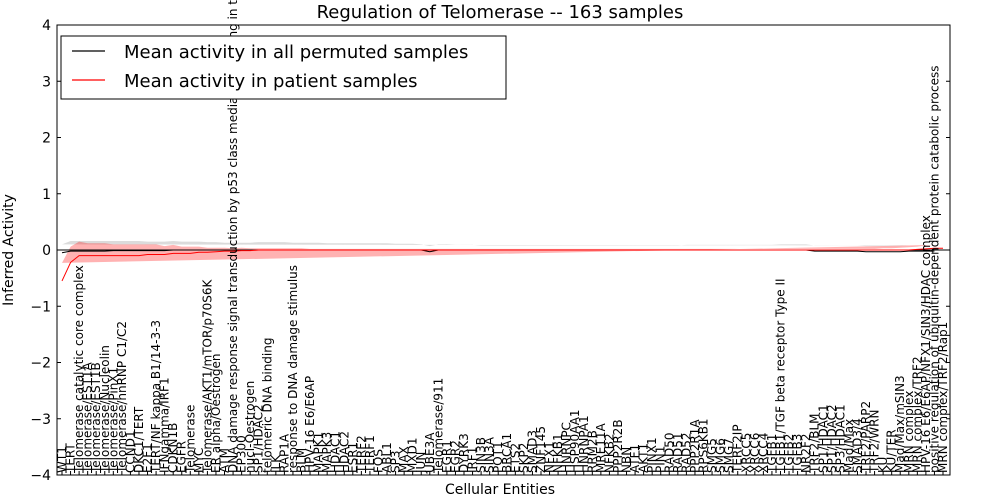 The image size is (1000, 500). I want to click on x-tick-label: TGFB3, so click(798, 454).